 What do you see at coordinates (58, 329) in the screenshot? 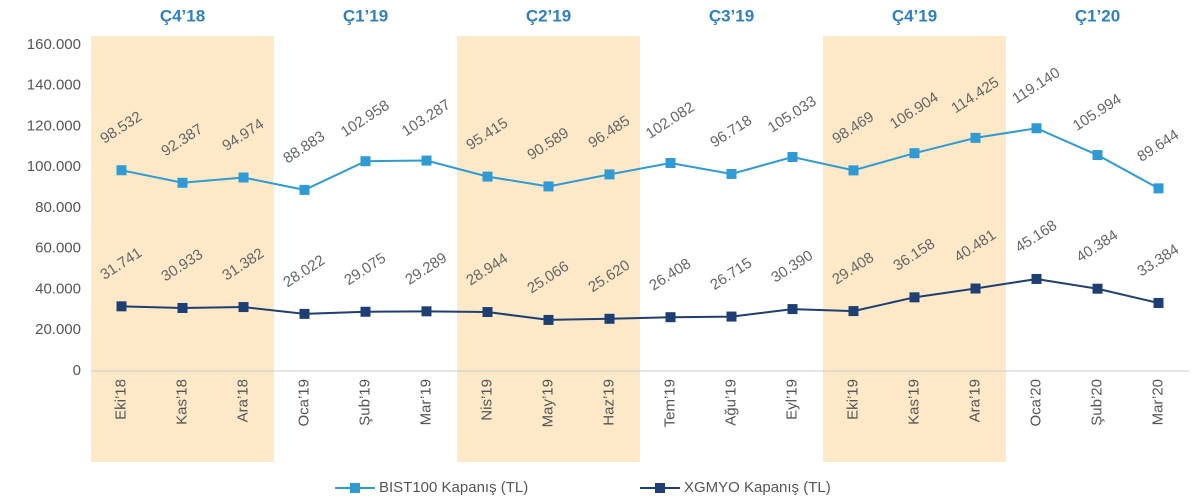
I see `y-tick-label: 20.000` at bounding box center [58, 329].